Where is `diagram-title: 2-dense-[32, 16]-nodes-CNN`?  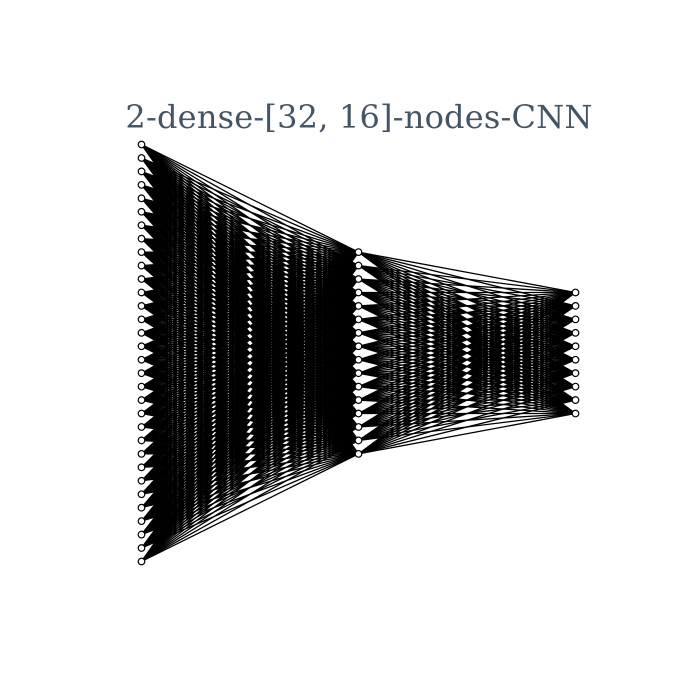
diagram-title: 2-dense-[32, 16]-nodes-CNN is located at coordinates (359, 117).